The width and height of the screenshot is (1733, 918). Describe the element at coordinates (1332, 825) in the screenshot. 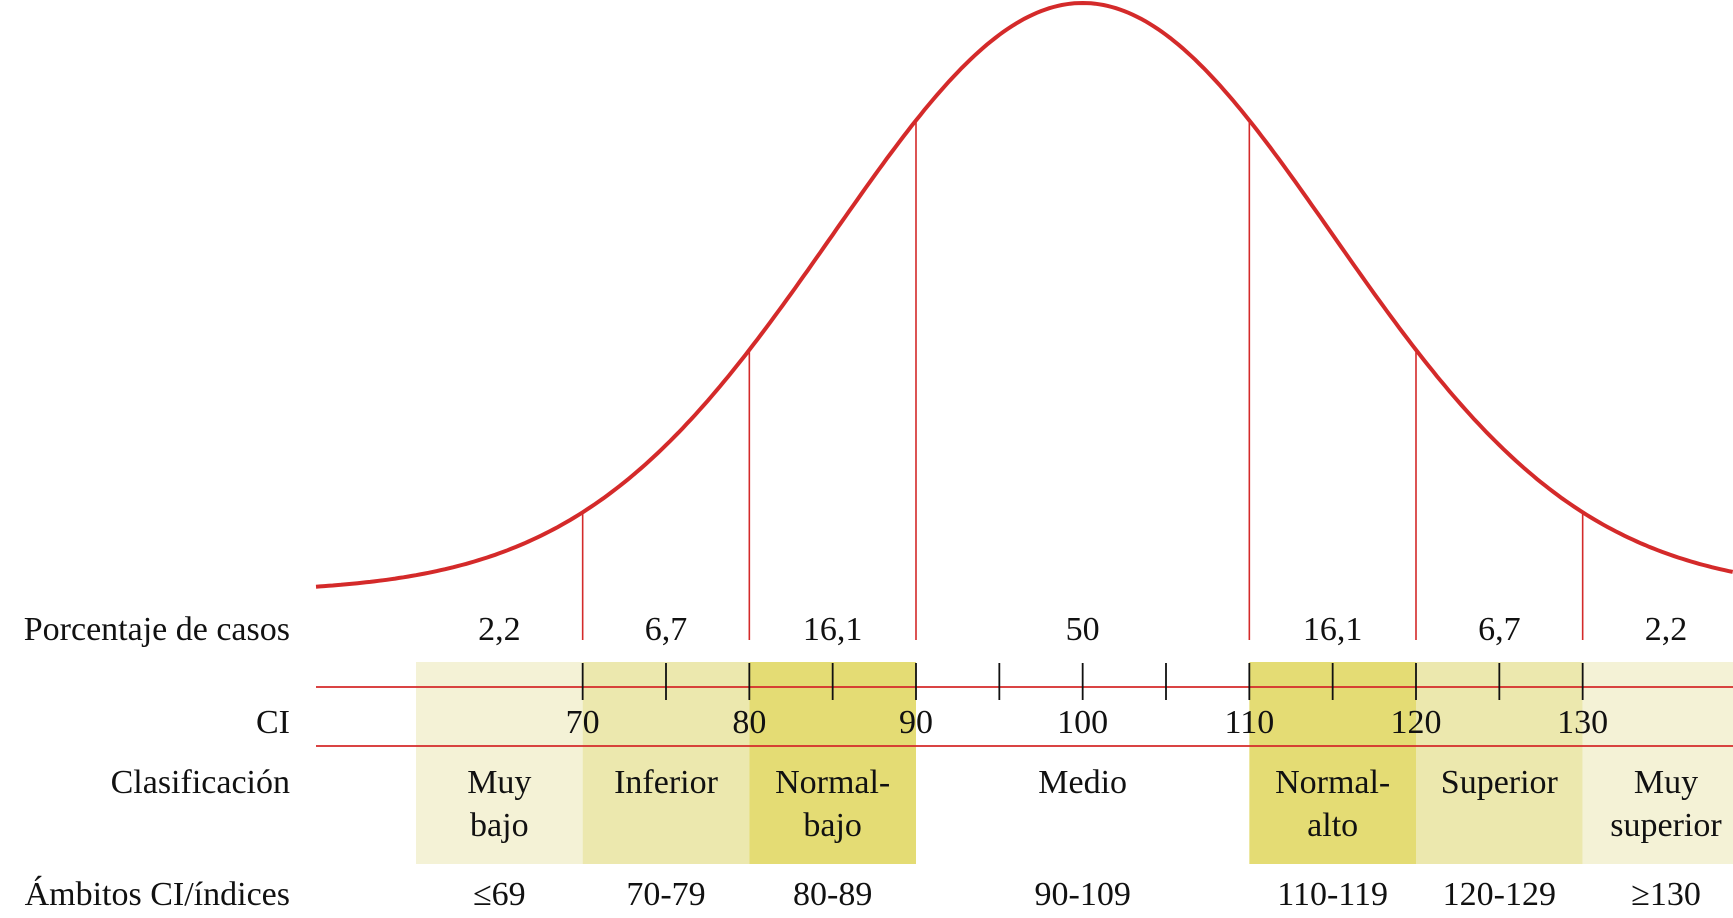

I see `class-label-4-1: alto` at that location.